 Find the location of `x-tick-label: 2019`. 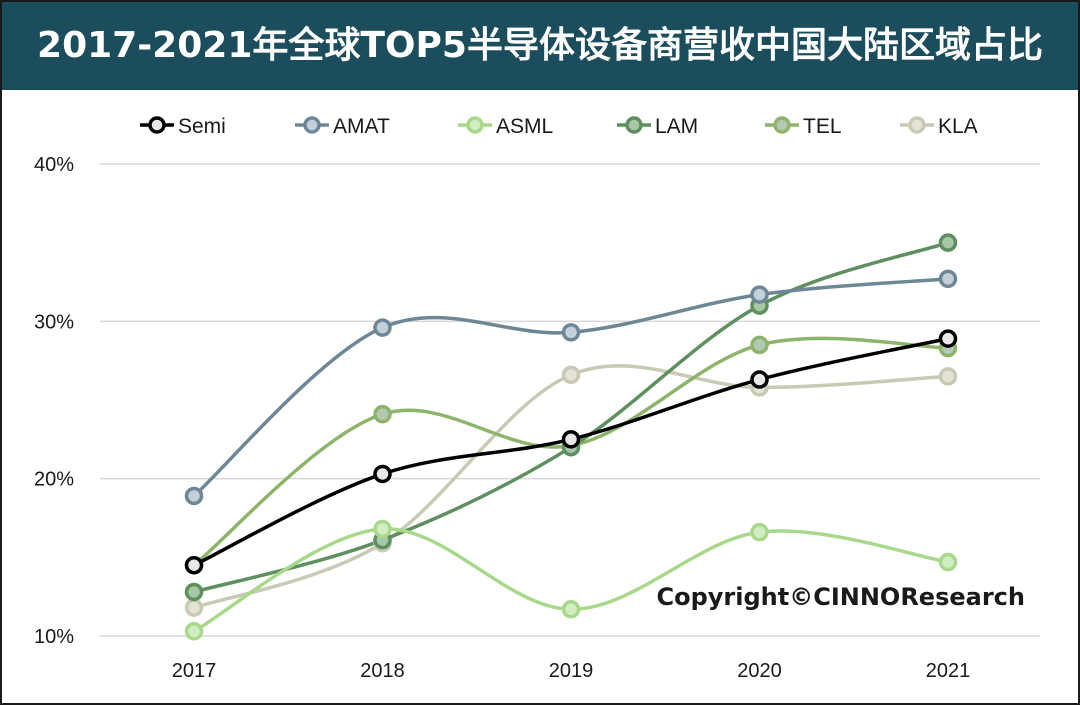

x-tick-label: 2019 is located at coordinates (571, 671).